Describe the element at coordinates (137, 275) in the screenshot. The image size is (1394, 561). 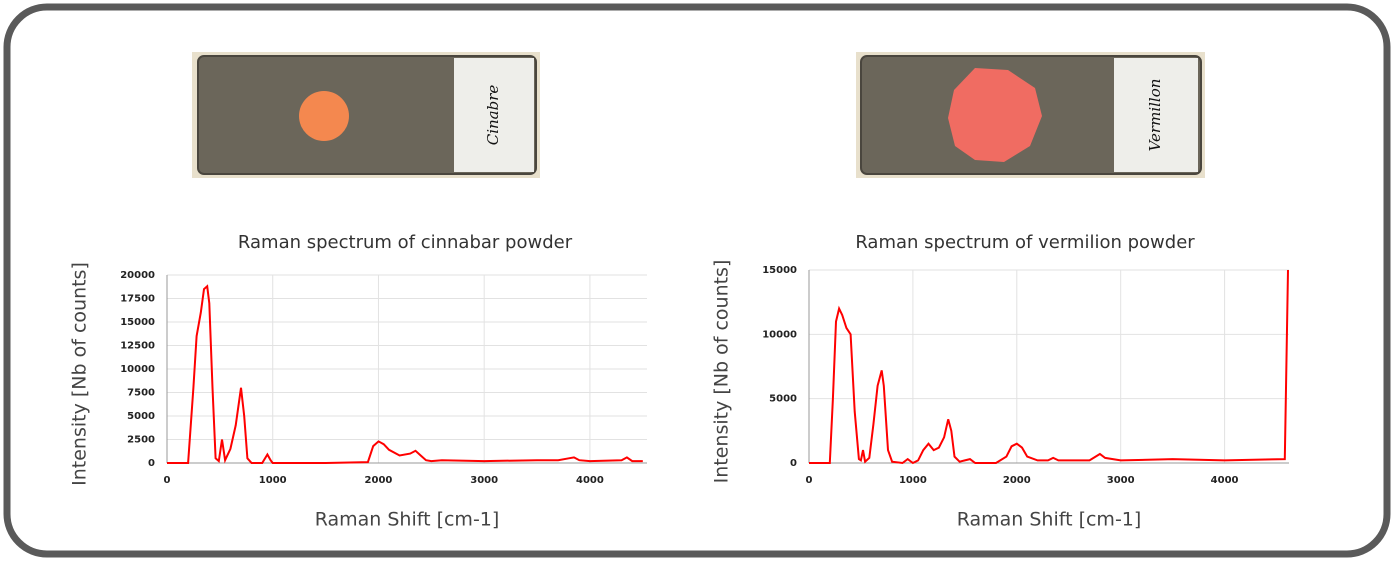
I see `y-tick-label: 20000` at that location.